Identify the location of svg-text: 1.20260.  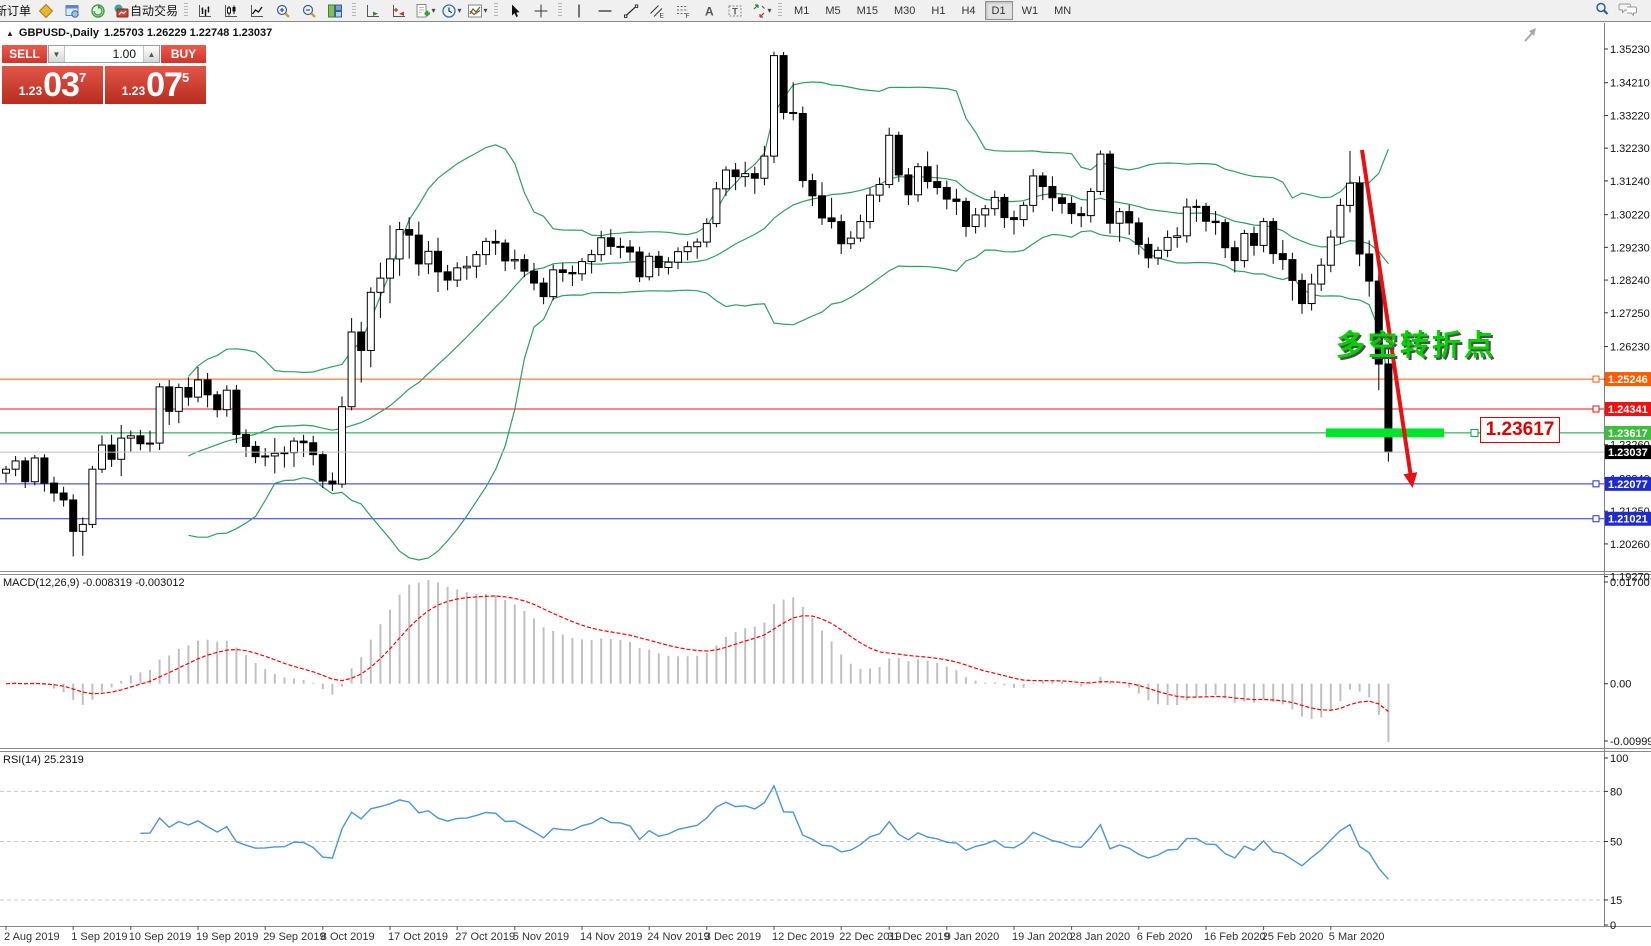
(1630, 545).